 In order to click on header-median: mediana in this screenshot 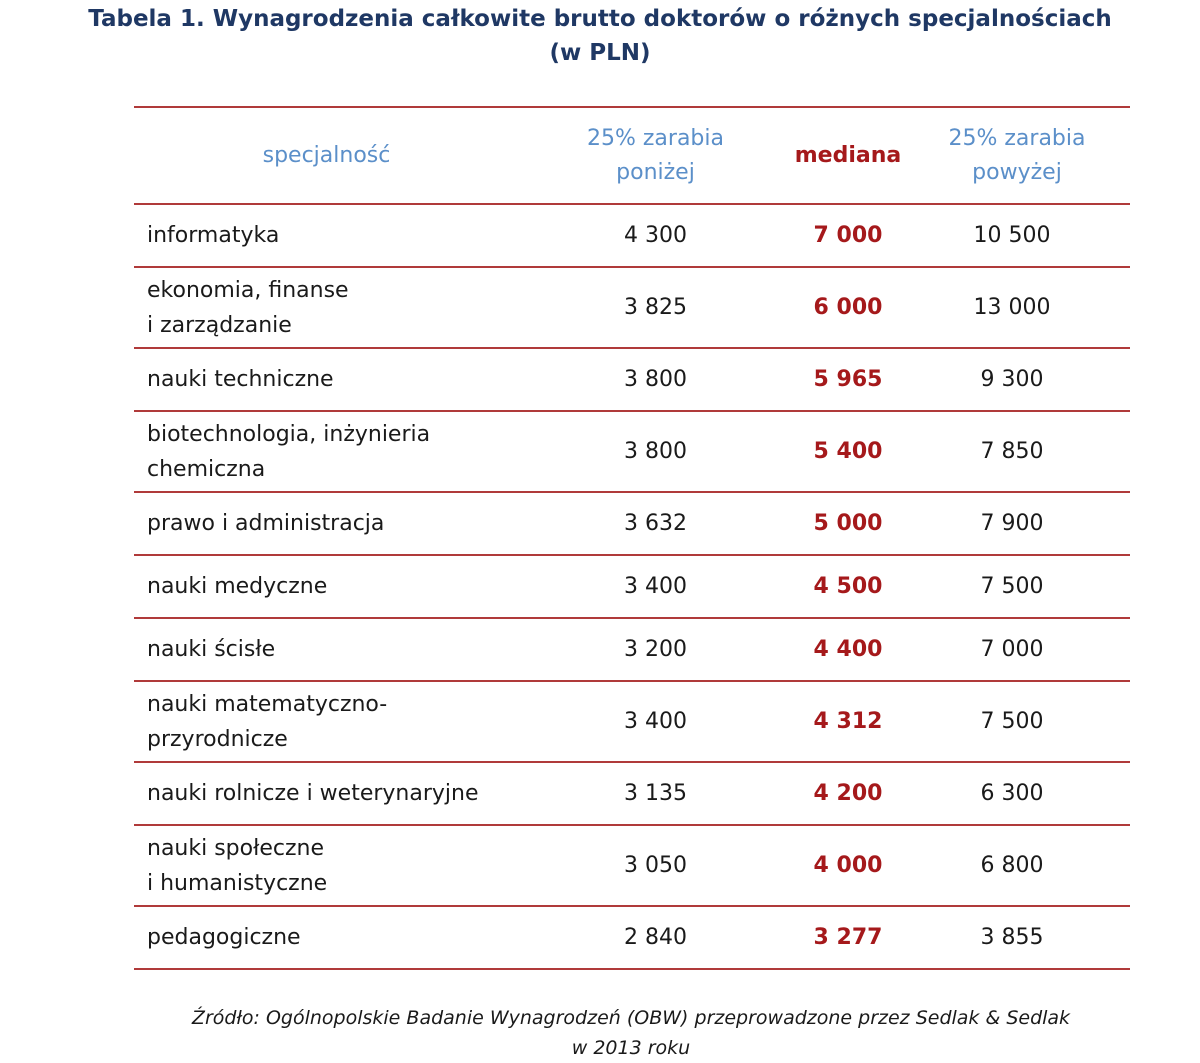, I will do `click(848, 155)`.